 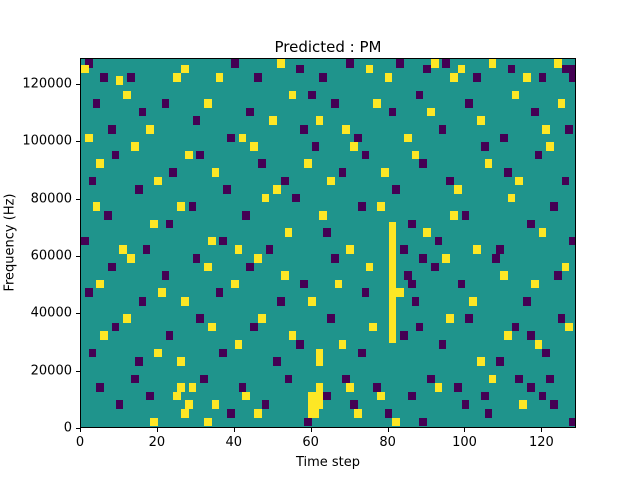 I want to click on y-axis-label: Frequency (Hz), so click(x=10, y=242).